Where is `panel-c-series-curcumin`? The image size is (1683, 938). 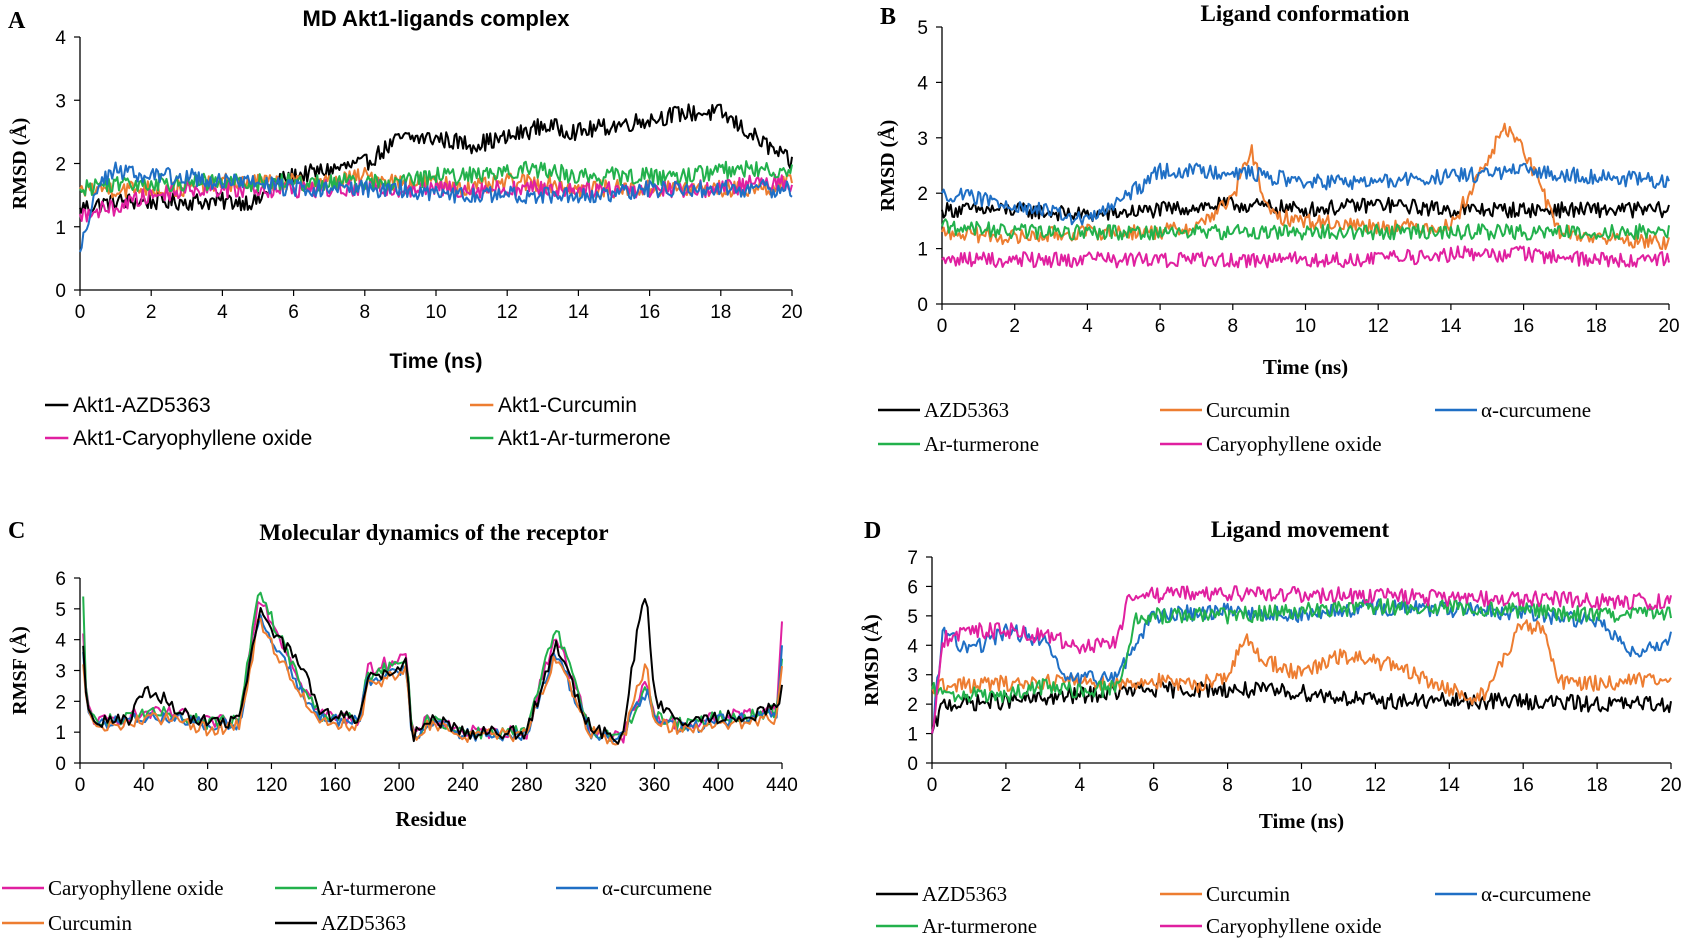
panel-c-series-curcumin is located at coordinates (432, 681).